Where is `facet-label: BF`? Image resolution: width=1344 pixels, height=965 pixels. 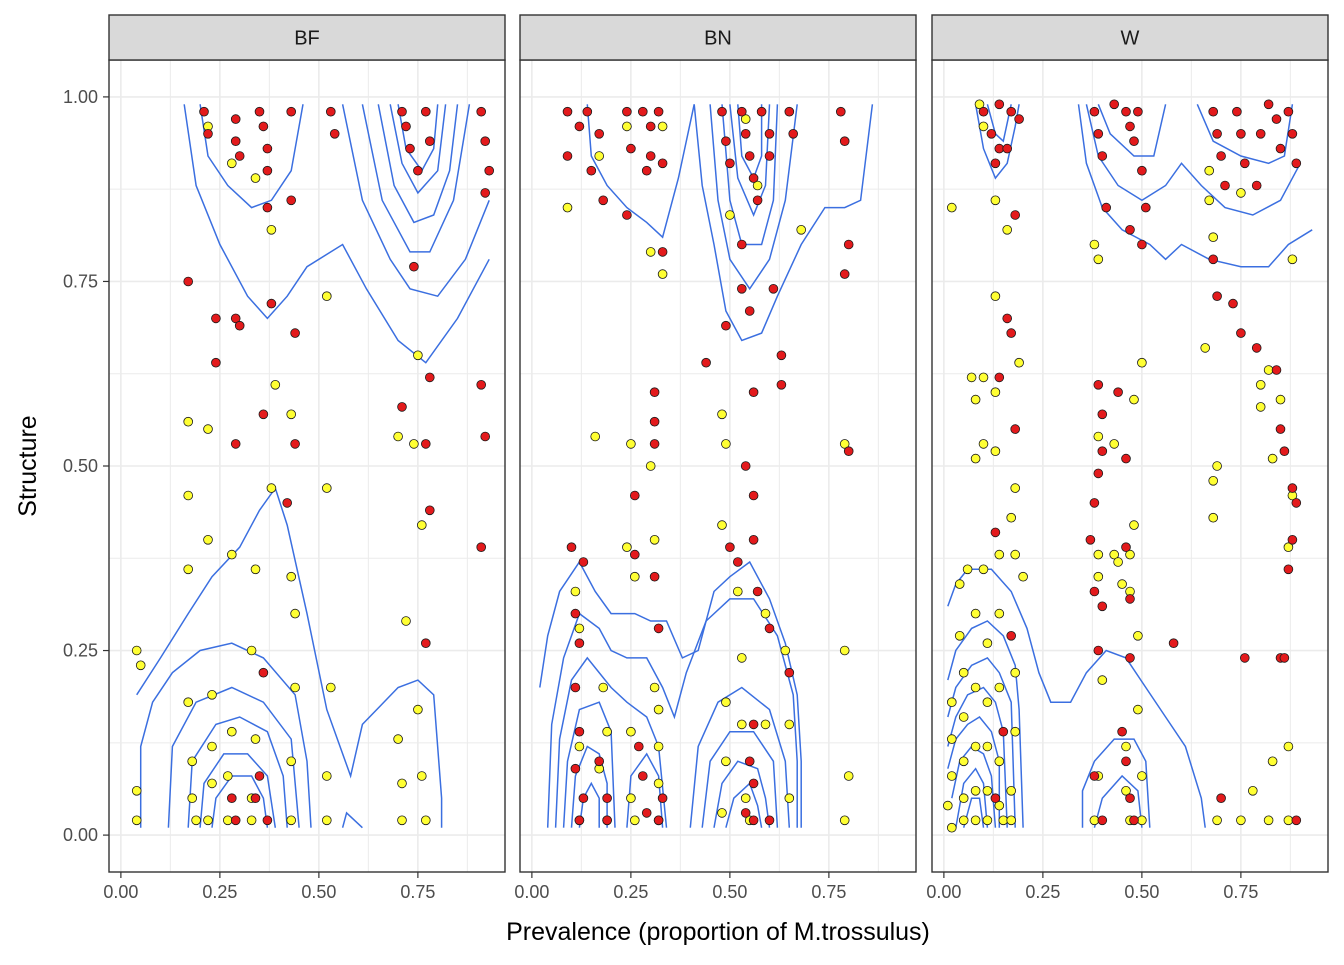 facet-label: BF is located at coordinates (307, 39).